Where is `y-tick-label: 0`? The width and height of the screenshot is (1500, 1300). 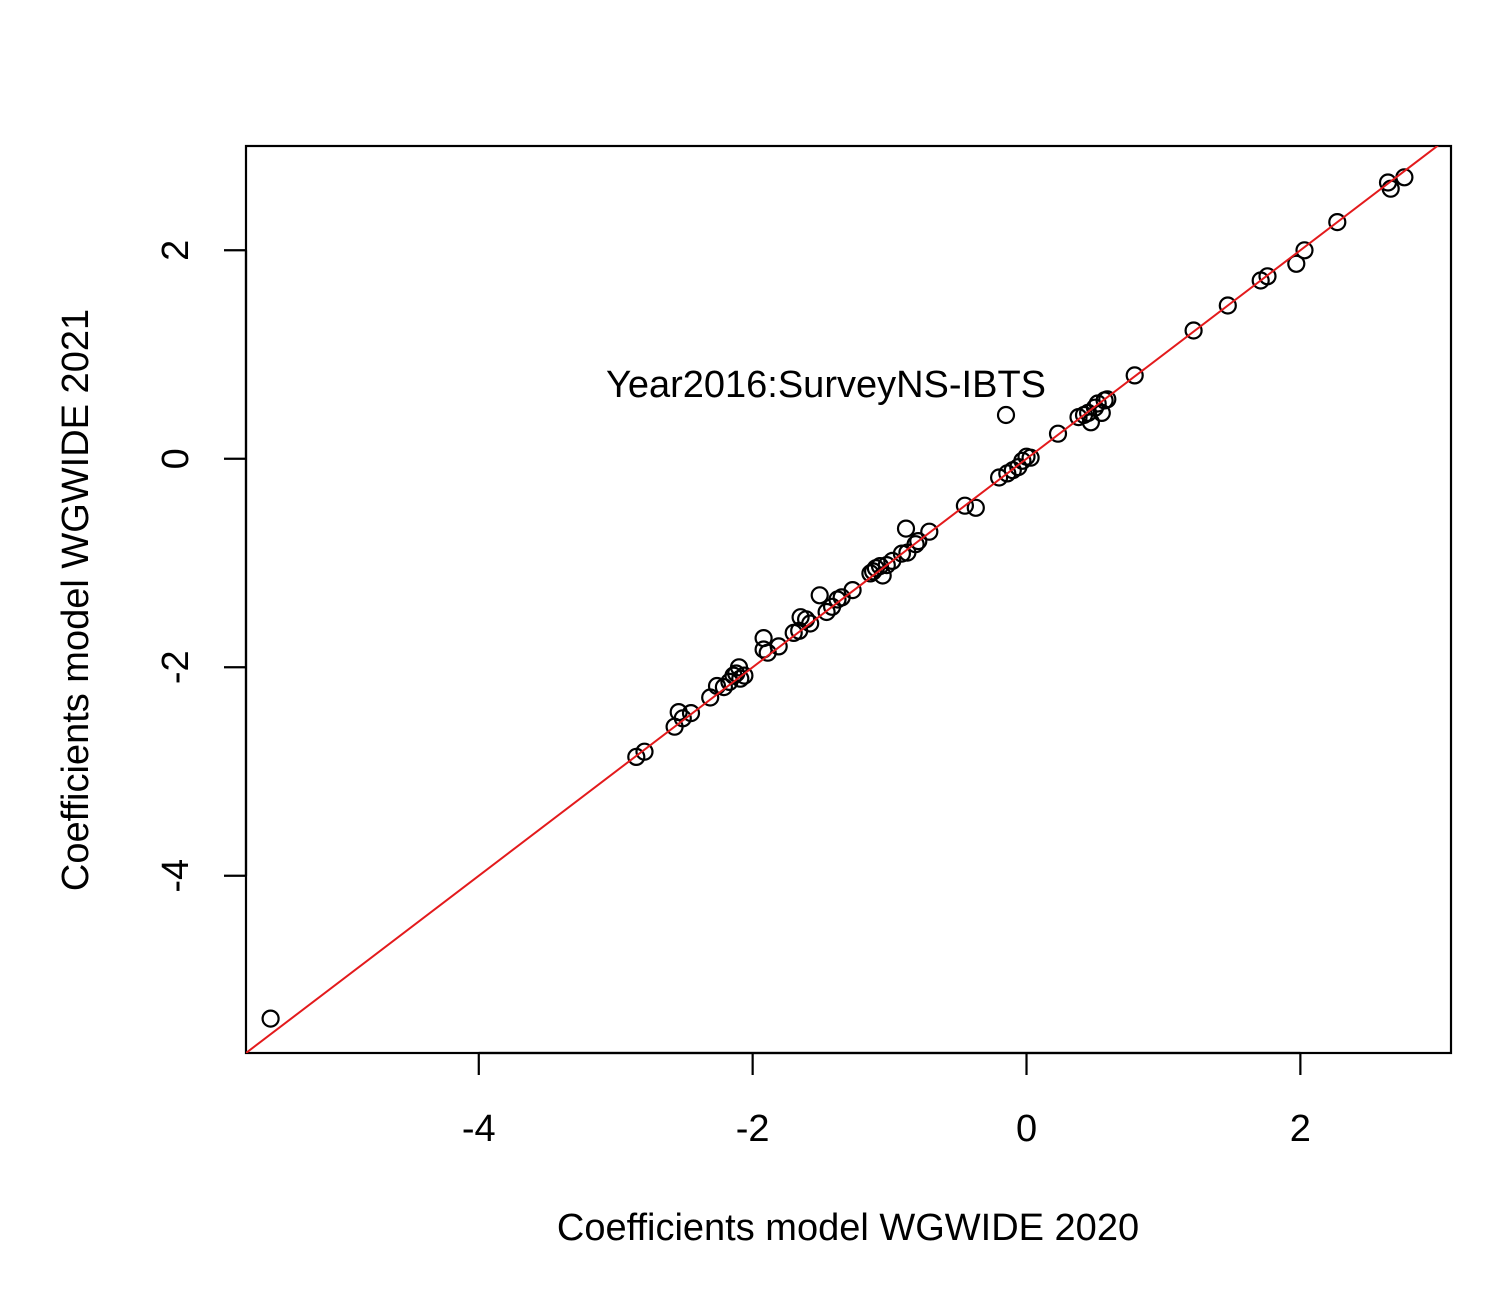 y-tick-label: 0 is located at coordinates (176, 458).